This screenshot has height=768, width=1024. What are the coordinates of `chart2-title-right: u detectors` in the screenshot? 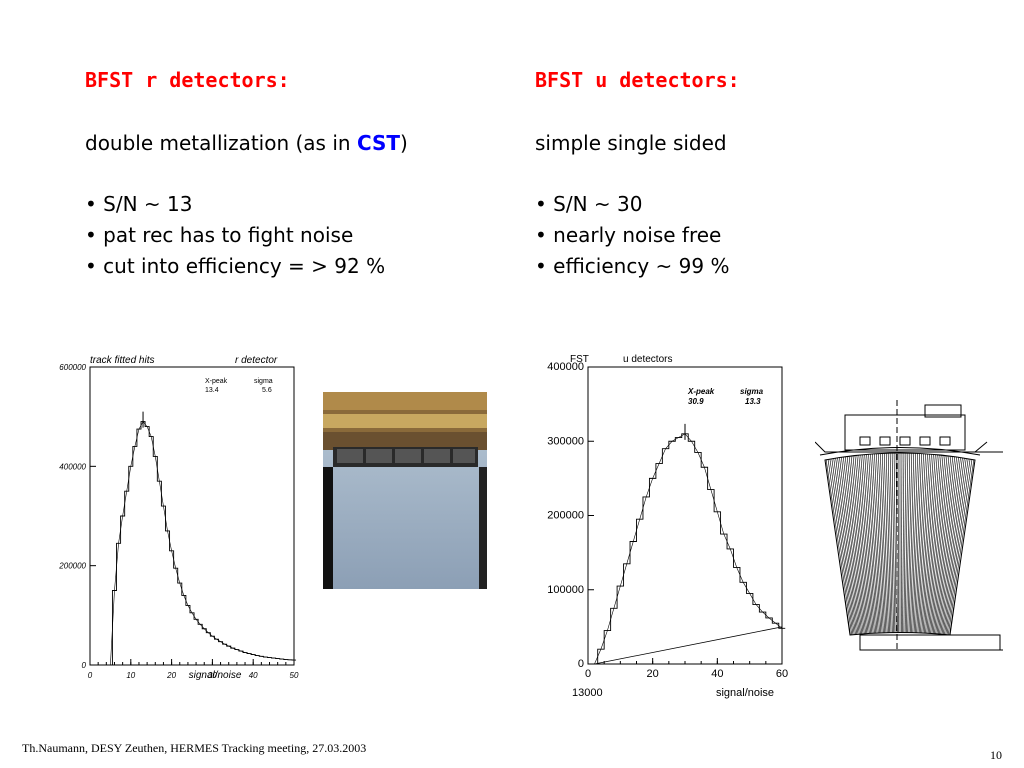 It's located at (647, 359).